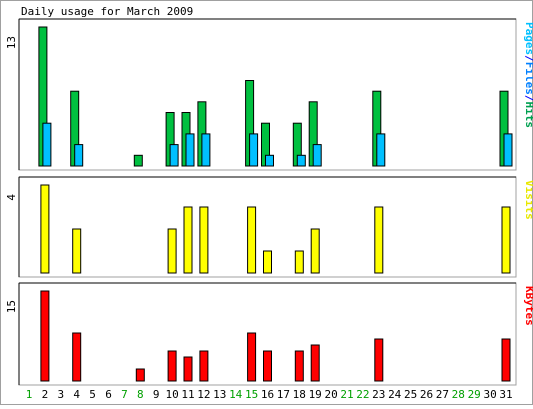 This screenshot has height=409, width=533. Describe the element at coordinates (528, 38) in the screenshot. I see `legend-entry: Pages` at that location.